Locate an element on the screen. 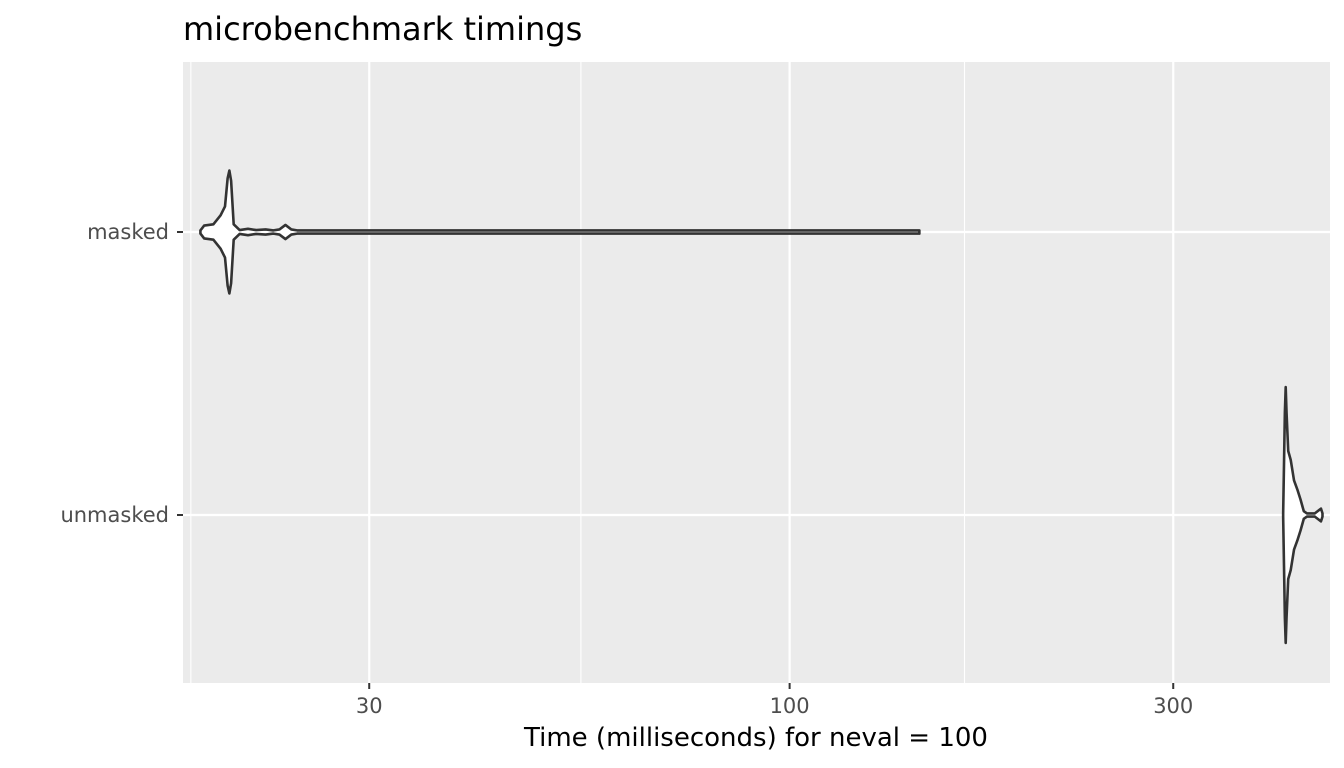 Image resolution: width=1344 pixels, height=768 pixels. y-tick-label-unmasked: unmasked is located at coordinates (114, 515).